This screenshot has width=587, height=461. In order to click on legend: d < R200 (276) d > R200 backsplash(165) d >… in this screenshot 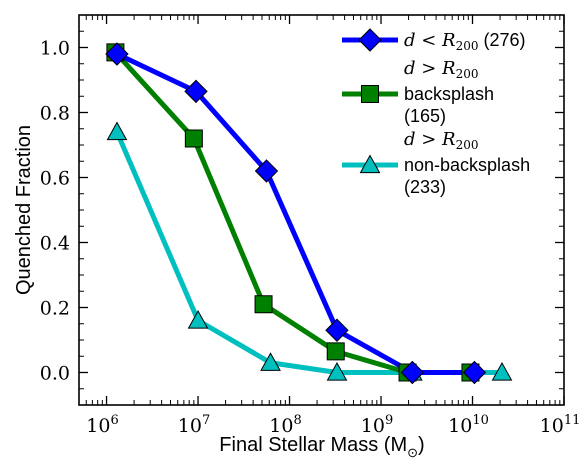, I will do `click(436, 112)`.